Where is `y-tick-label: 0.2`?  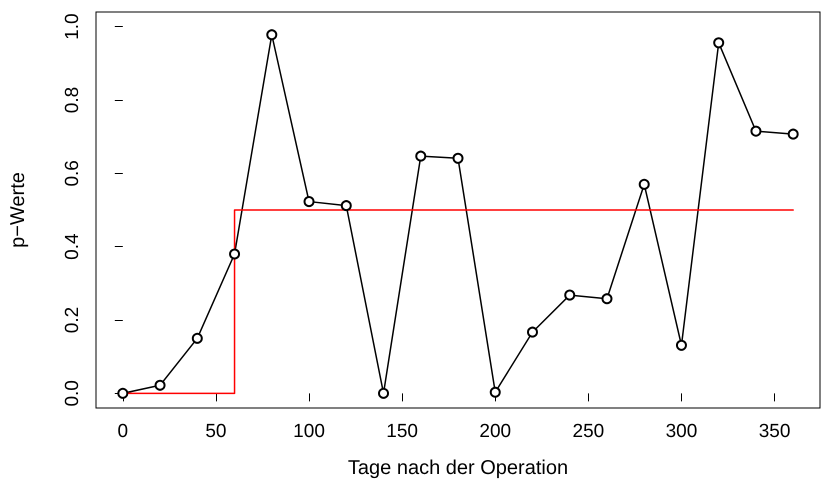
y-tick-label: 0.2 is located at coordinates (72, 320).